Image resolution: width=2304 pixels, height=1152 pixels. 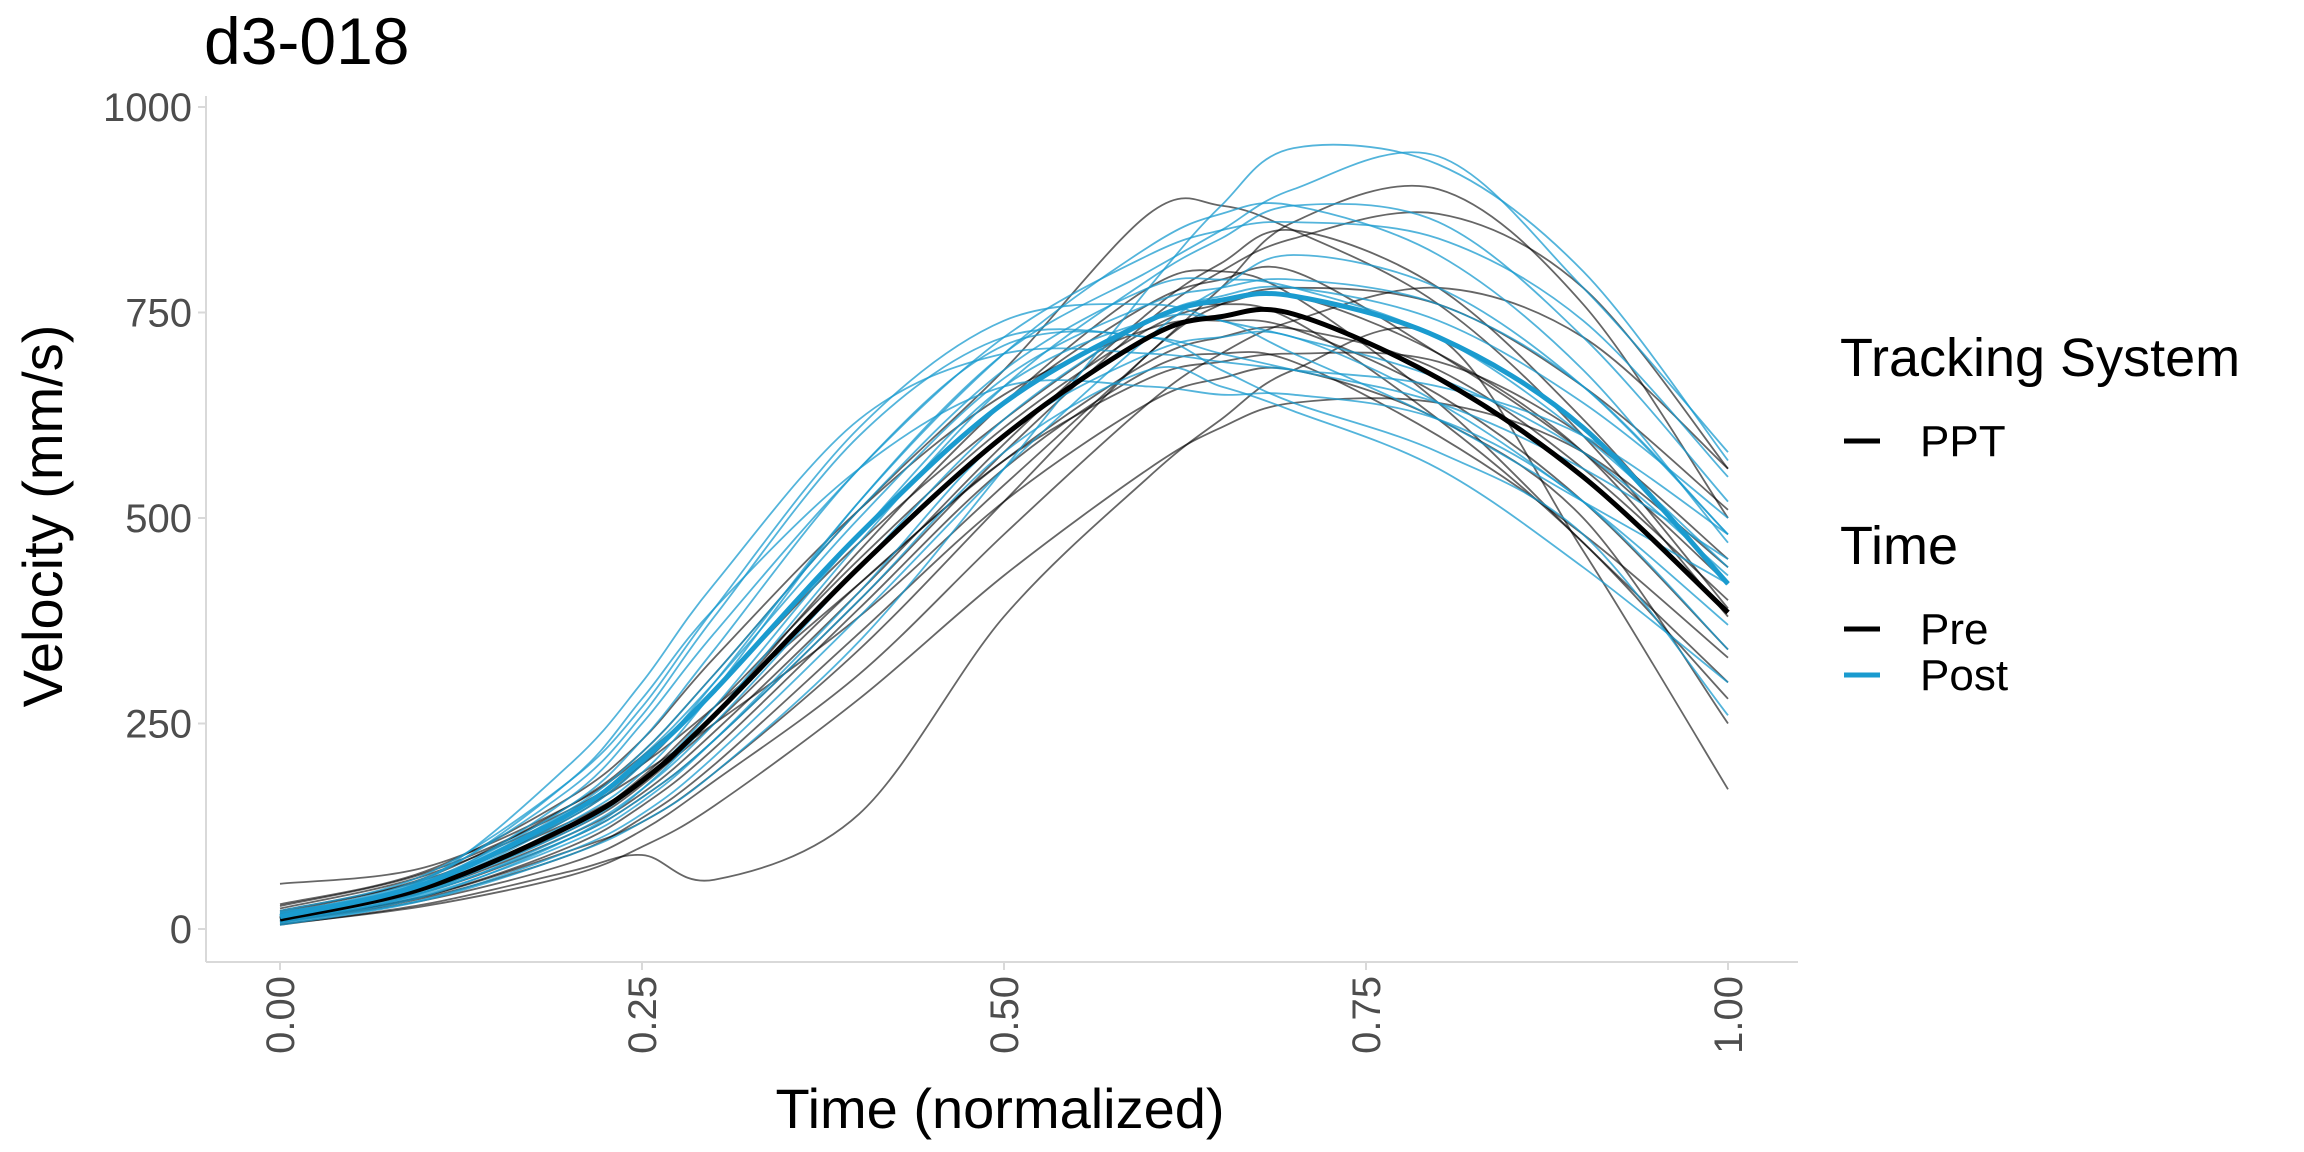 I want to click on x-tick-label: 0.25, so click(x=643, y=1015).